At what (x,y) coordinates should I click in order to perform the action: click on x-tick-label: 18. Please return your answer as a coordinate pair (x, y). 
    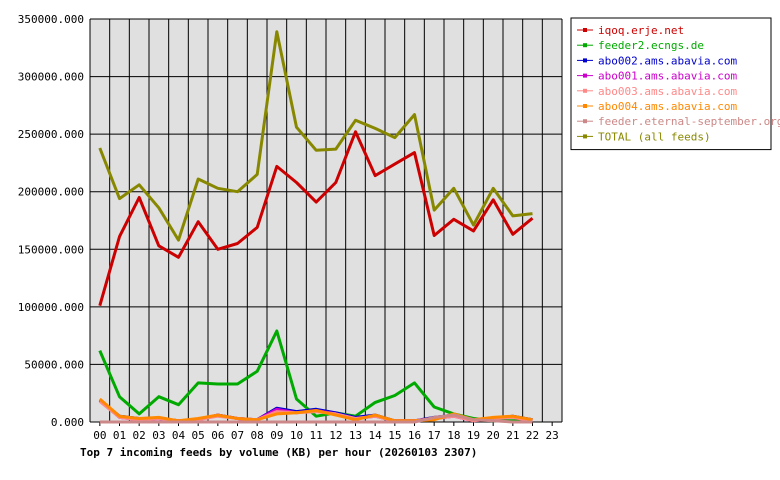
    Looking at the image, I should click on (453, 435).